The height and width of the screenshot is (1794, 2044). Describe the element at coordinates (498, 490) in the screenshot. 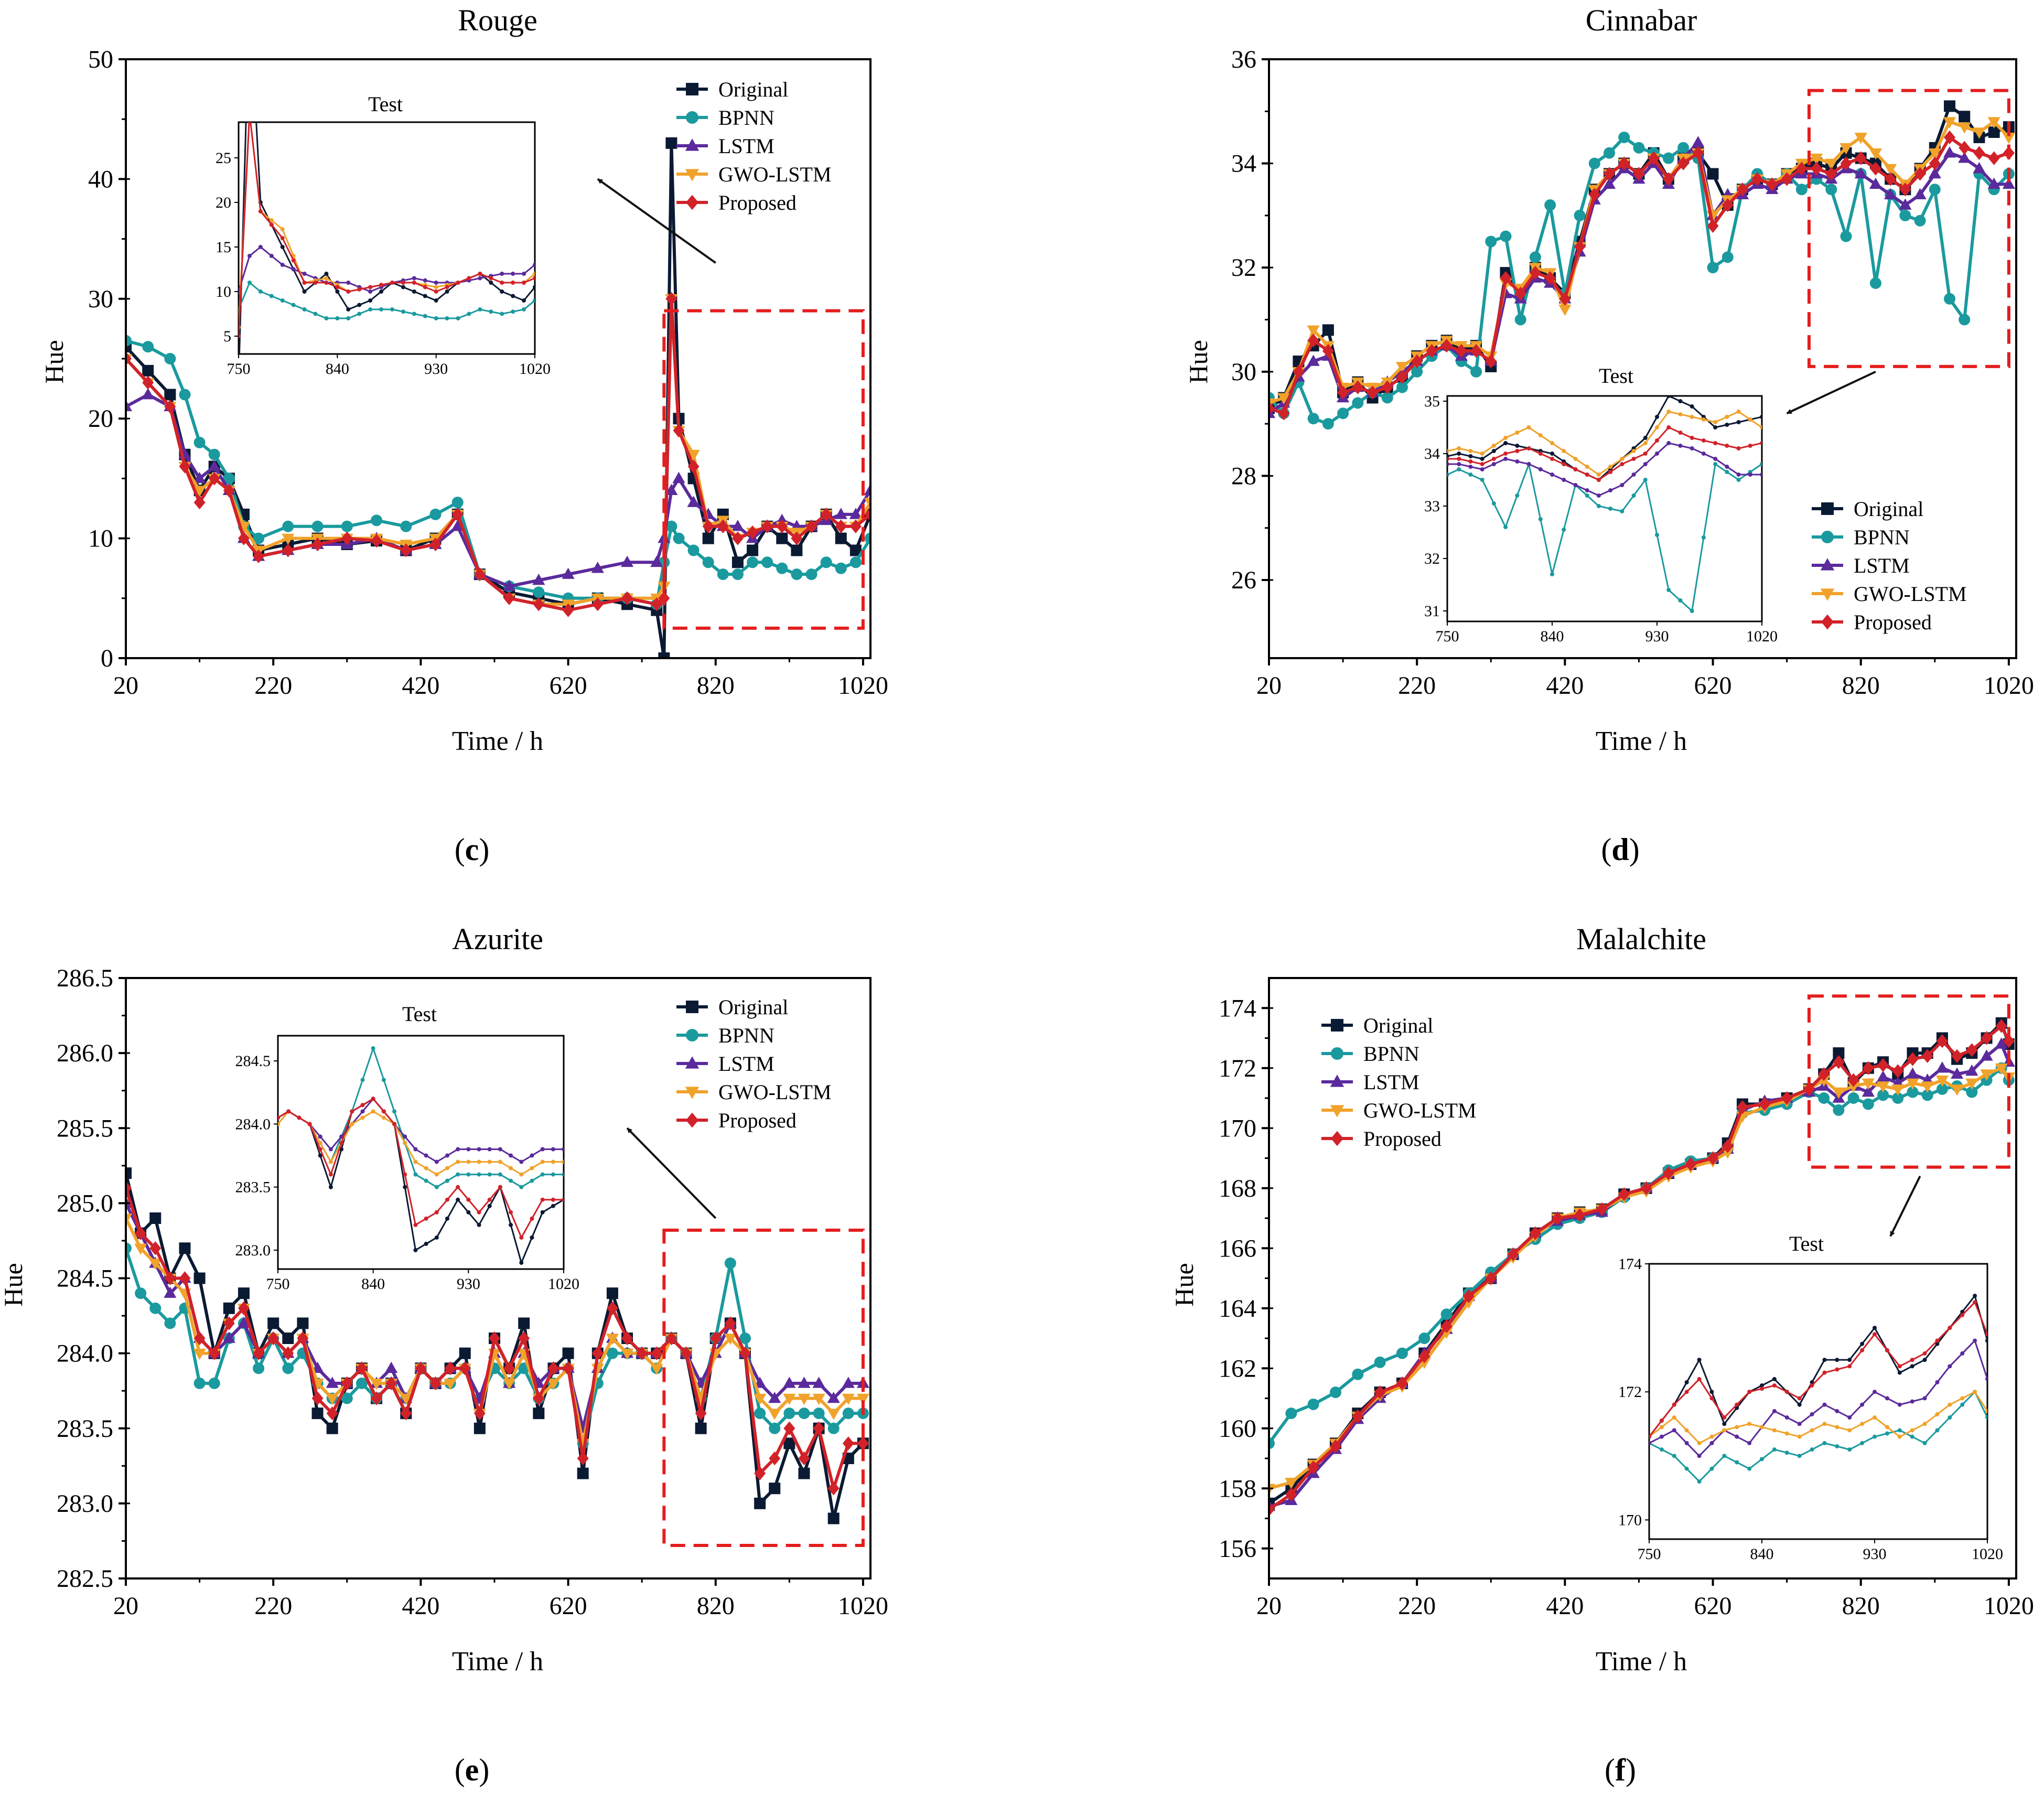

I see `series-line-lstm` at that location.